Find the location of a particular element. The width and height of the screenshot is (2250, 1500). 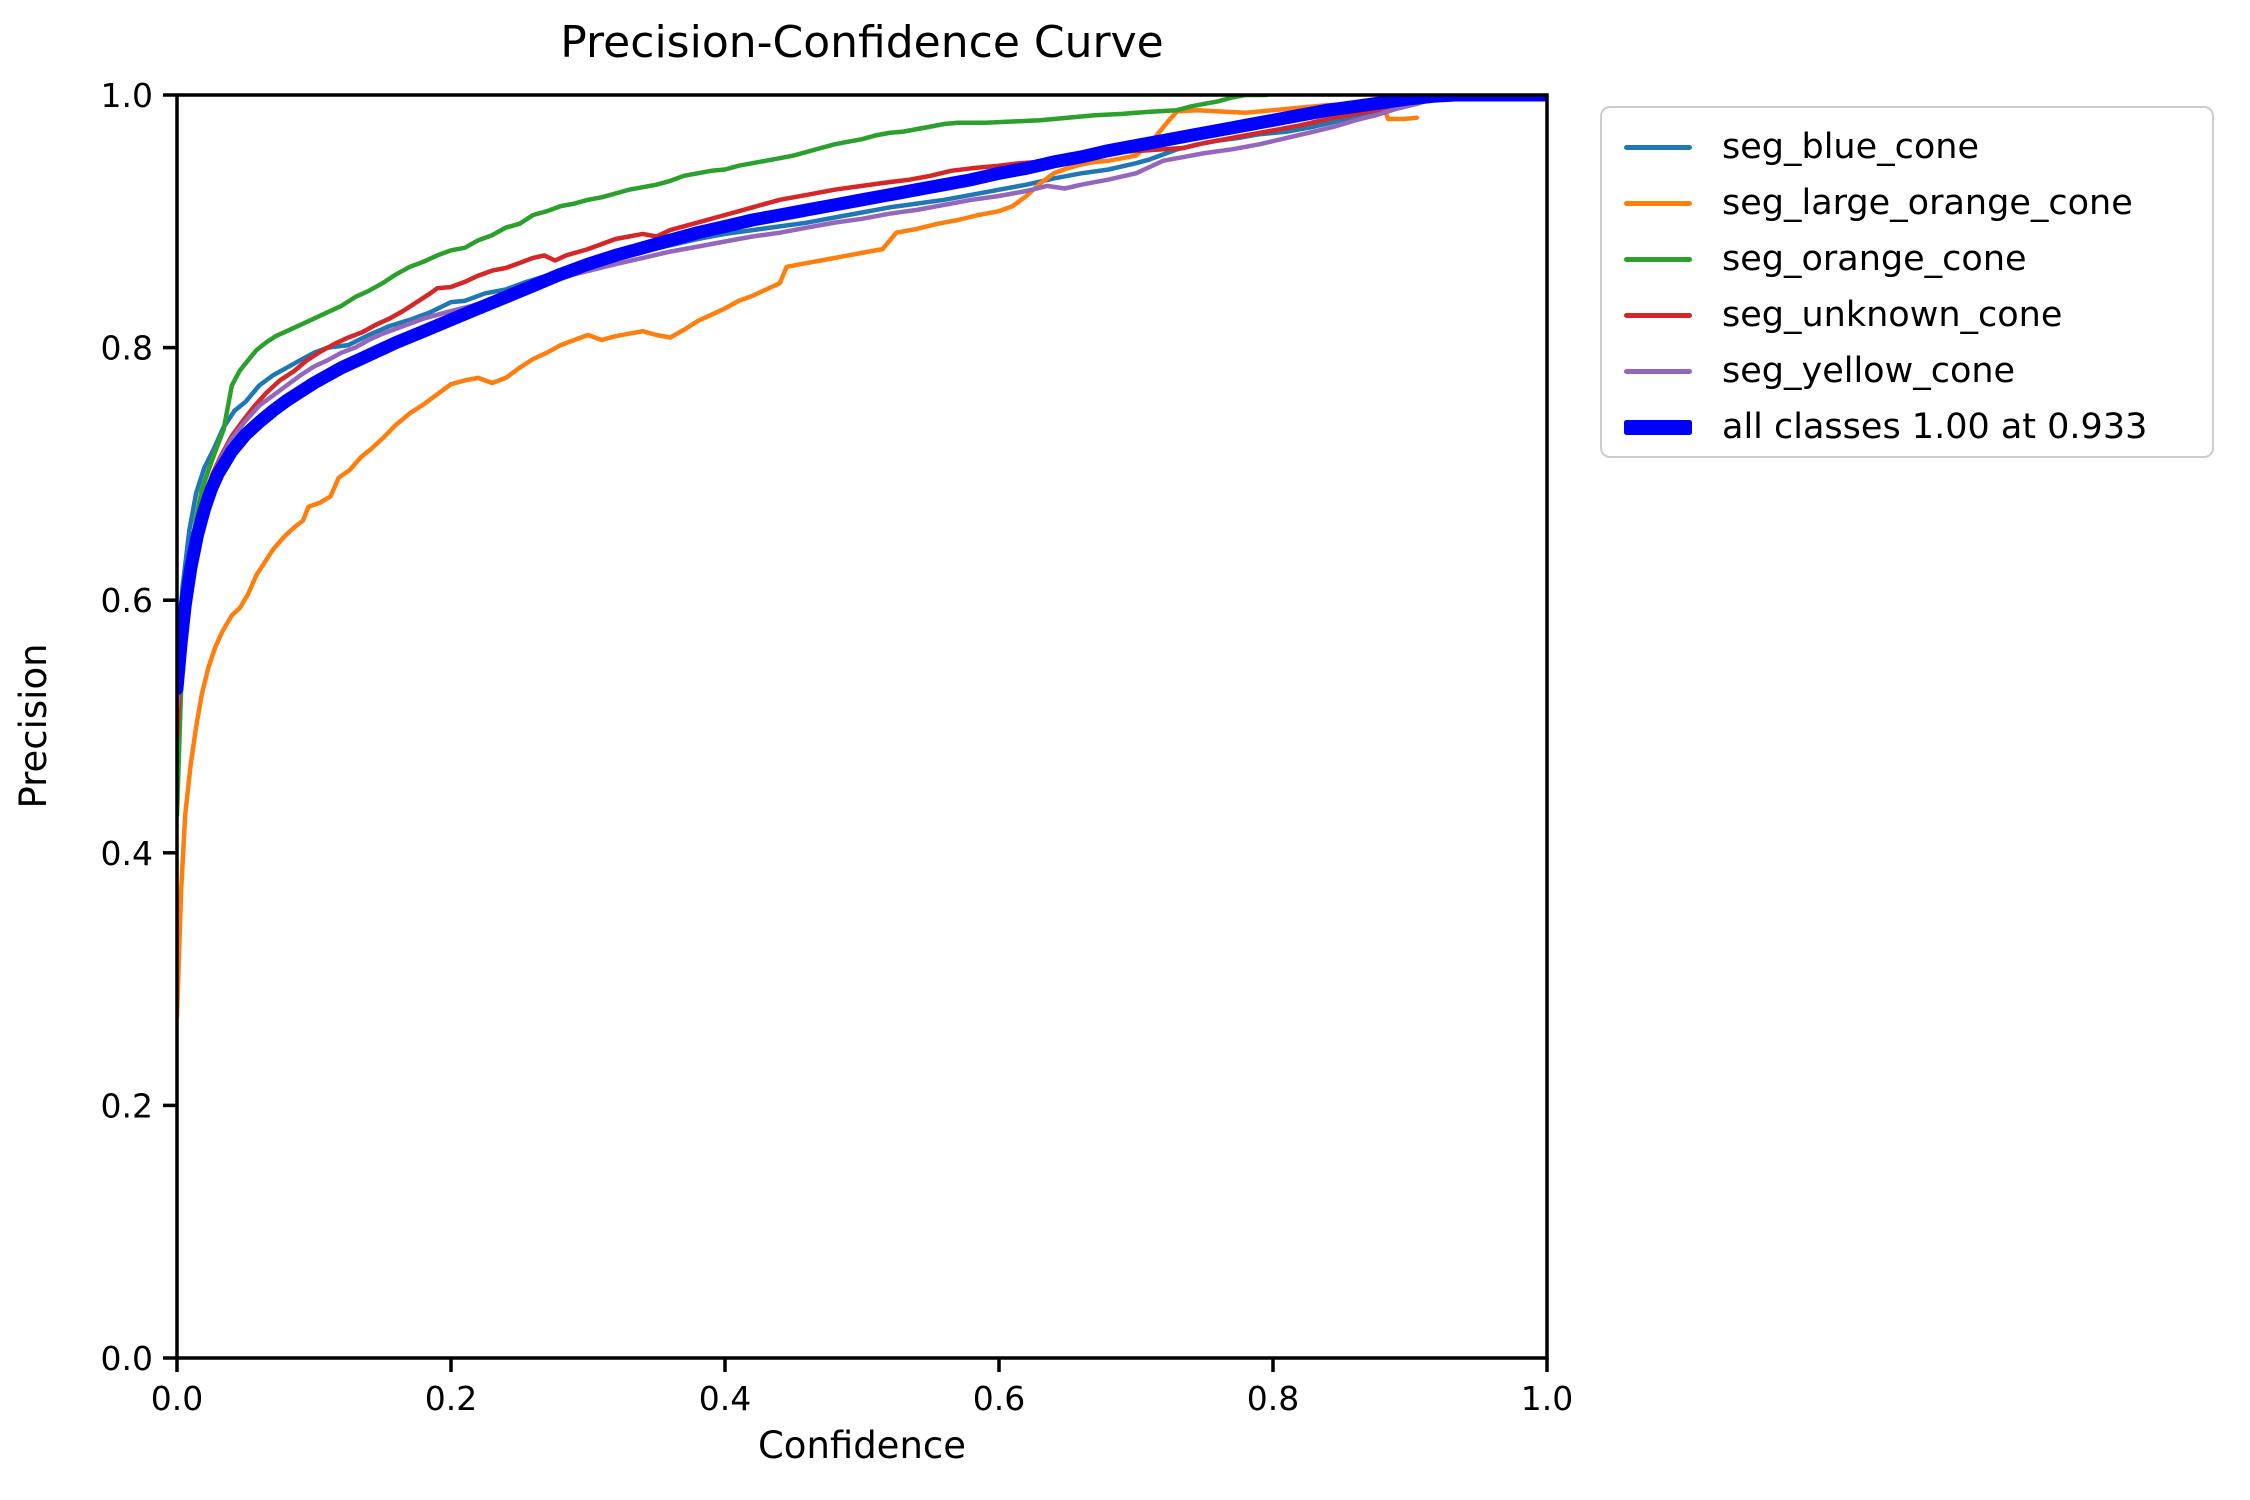

legend-item-seg-orange-cone: seg_orange_cone is located at coordinates (1907, 259).